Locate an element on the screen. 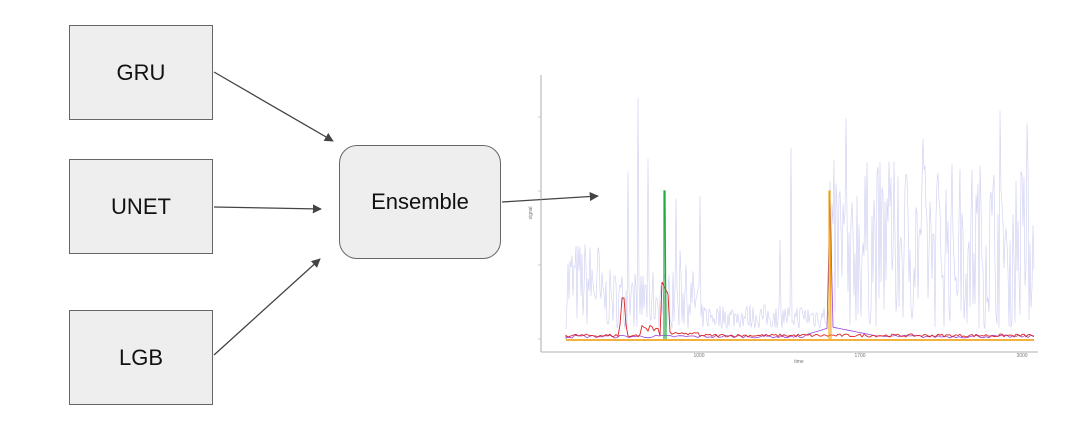  ensemble-box: Ensemble is located at coordinates (420, 202).